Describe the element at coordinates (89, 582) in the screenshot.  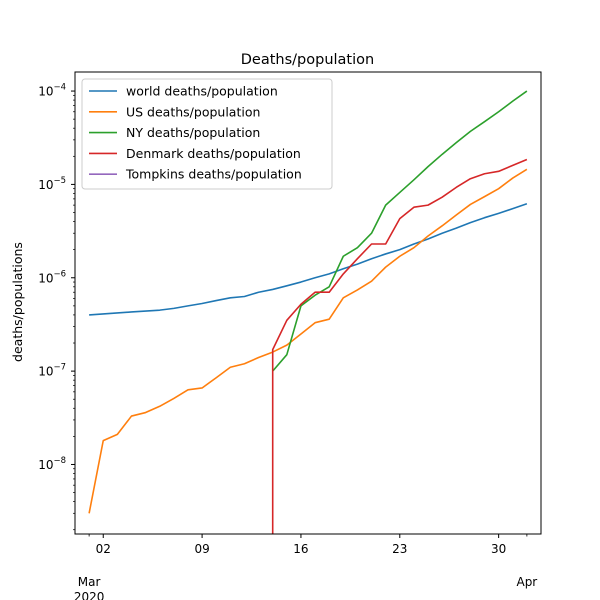
I see `x-month-label-0: Mar` at that location.